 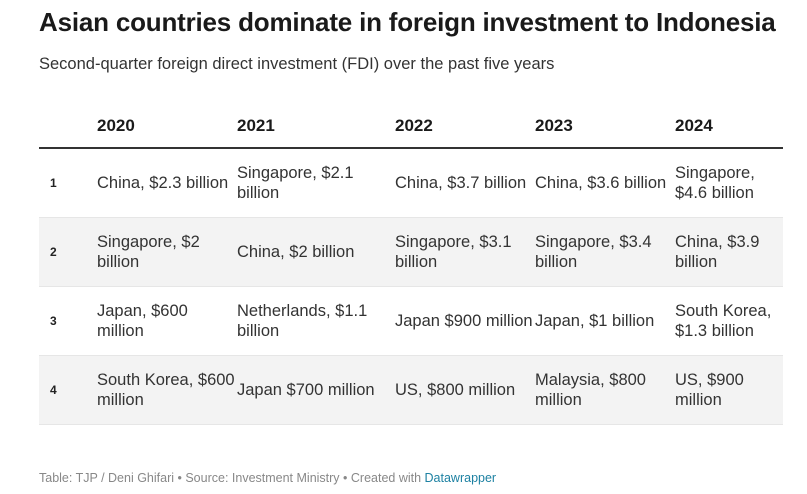 What do you see at coordinates (460, 478) in the screenshot?
I see `datawrapper-link: Datawrapper` at bounding box center [460, 478].